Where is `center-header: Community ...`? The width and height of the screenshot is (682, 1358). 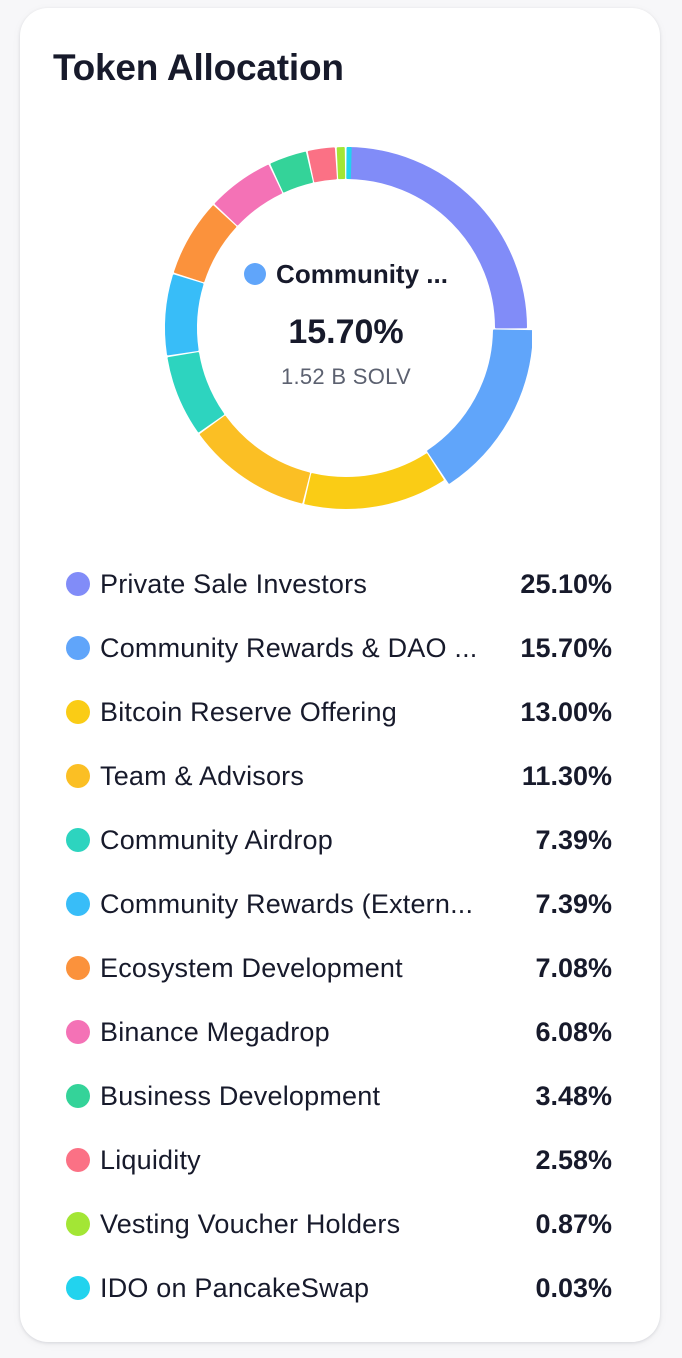
center-header: Community ... is located at coordinates (346, 274).